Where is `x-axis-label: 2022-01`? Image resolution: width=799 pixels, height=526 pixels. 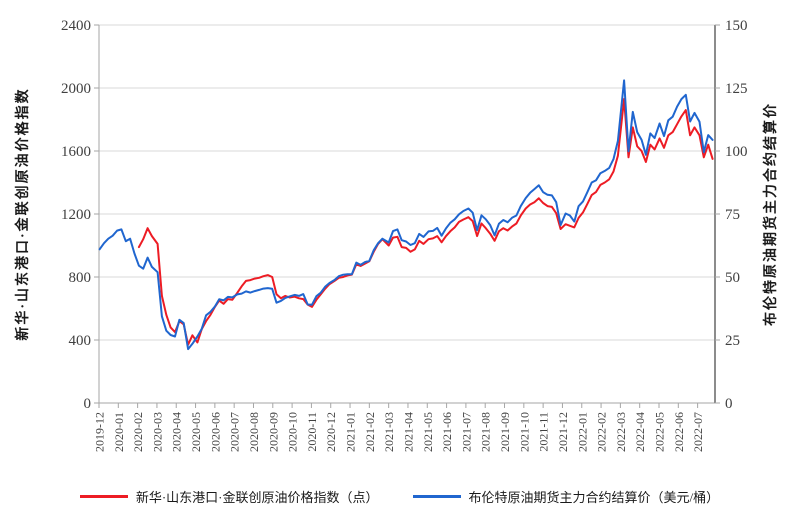
x-axis-label: 2022-01 is located at coordinates (582, 432).